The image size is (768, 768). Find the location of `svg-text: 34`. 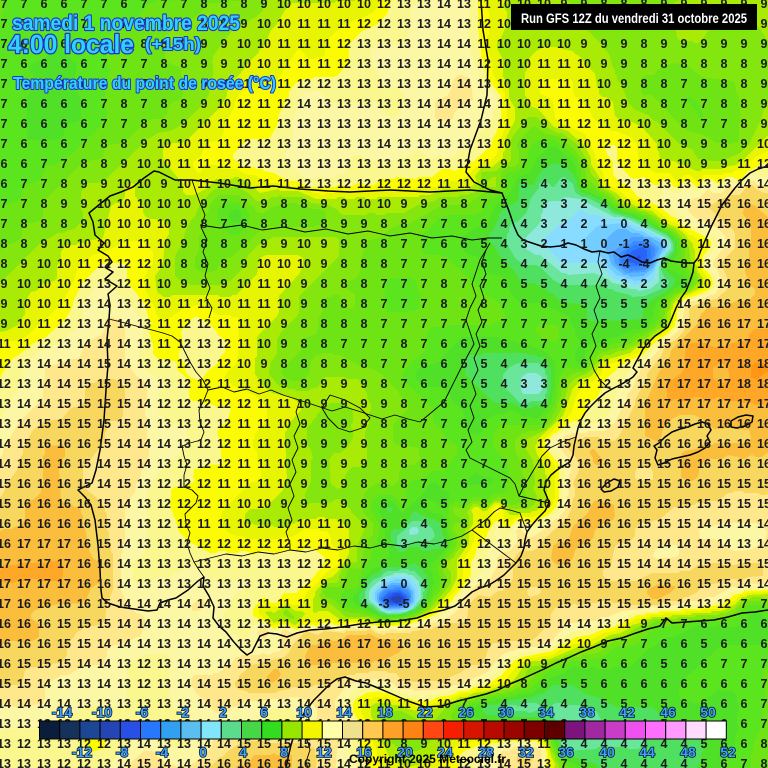

svg-text: 34 is located at coordinates (546, 712).